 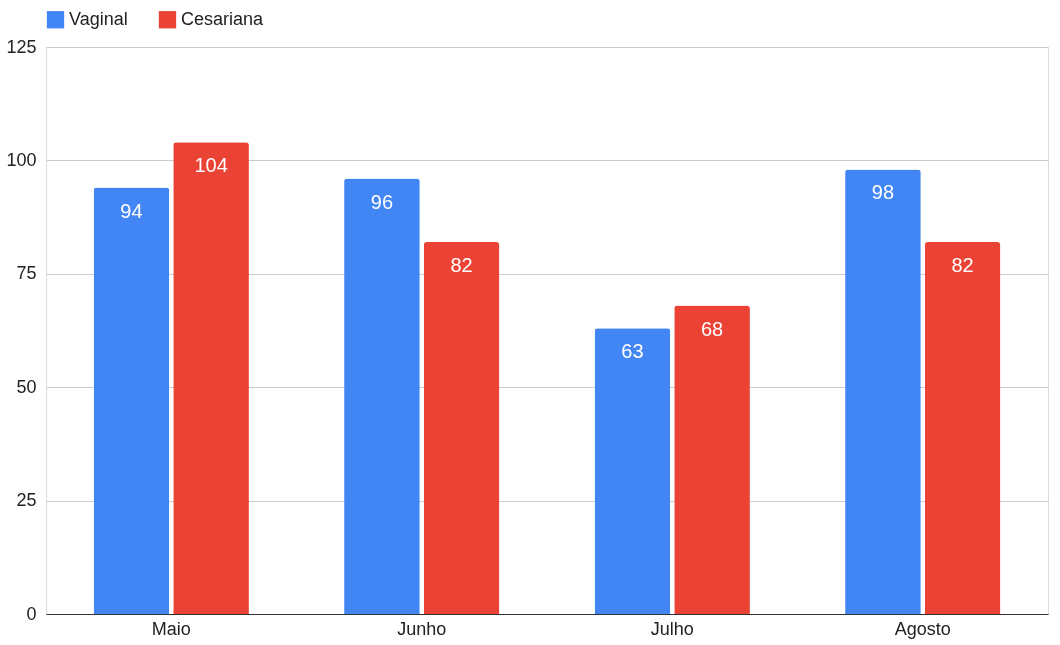 I want to click on data-label: 104, so click(x=211, y=165).